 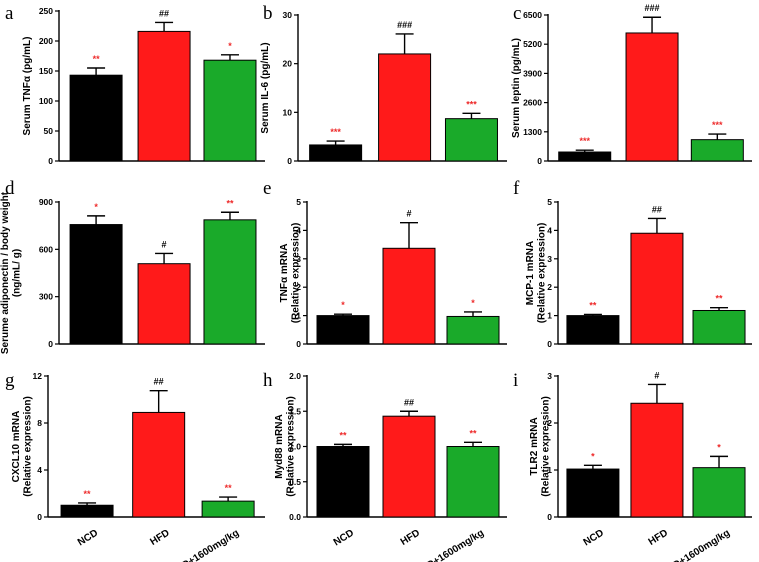 I want to click on y-tick-label: 900, so click(x=46, y=202).